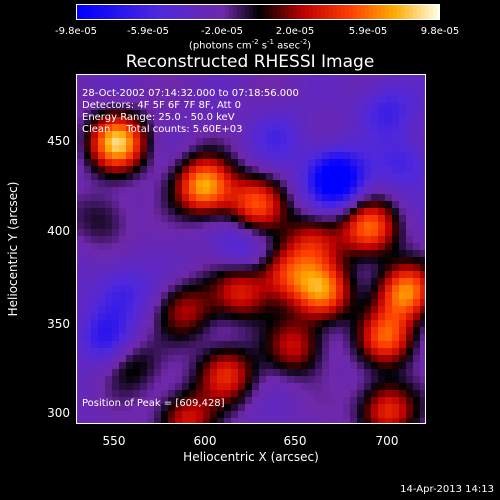  I want to click on chart-title: Reconstructed RHESSI Image, so click(250, 62).